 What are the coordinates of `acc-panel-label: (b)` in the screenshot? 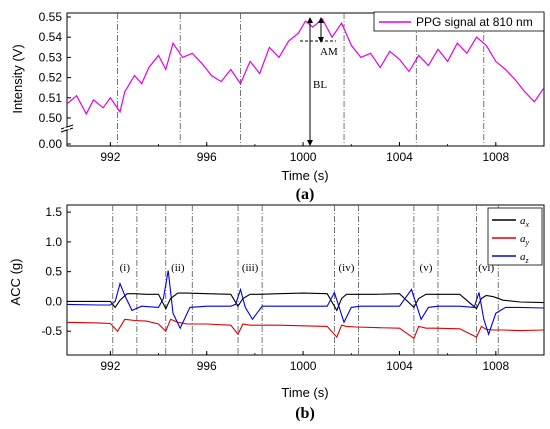 It's located at (305, 413).